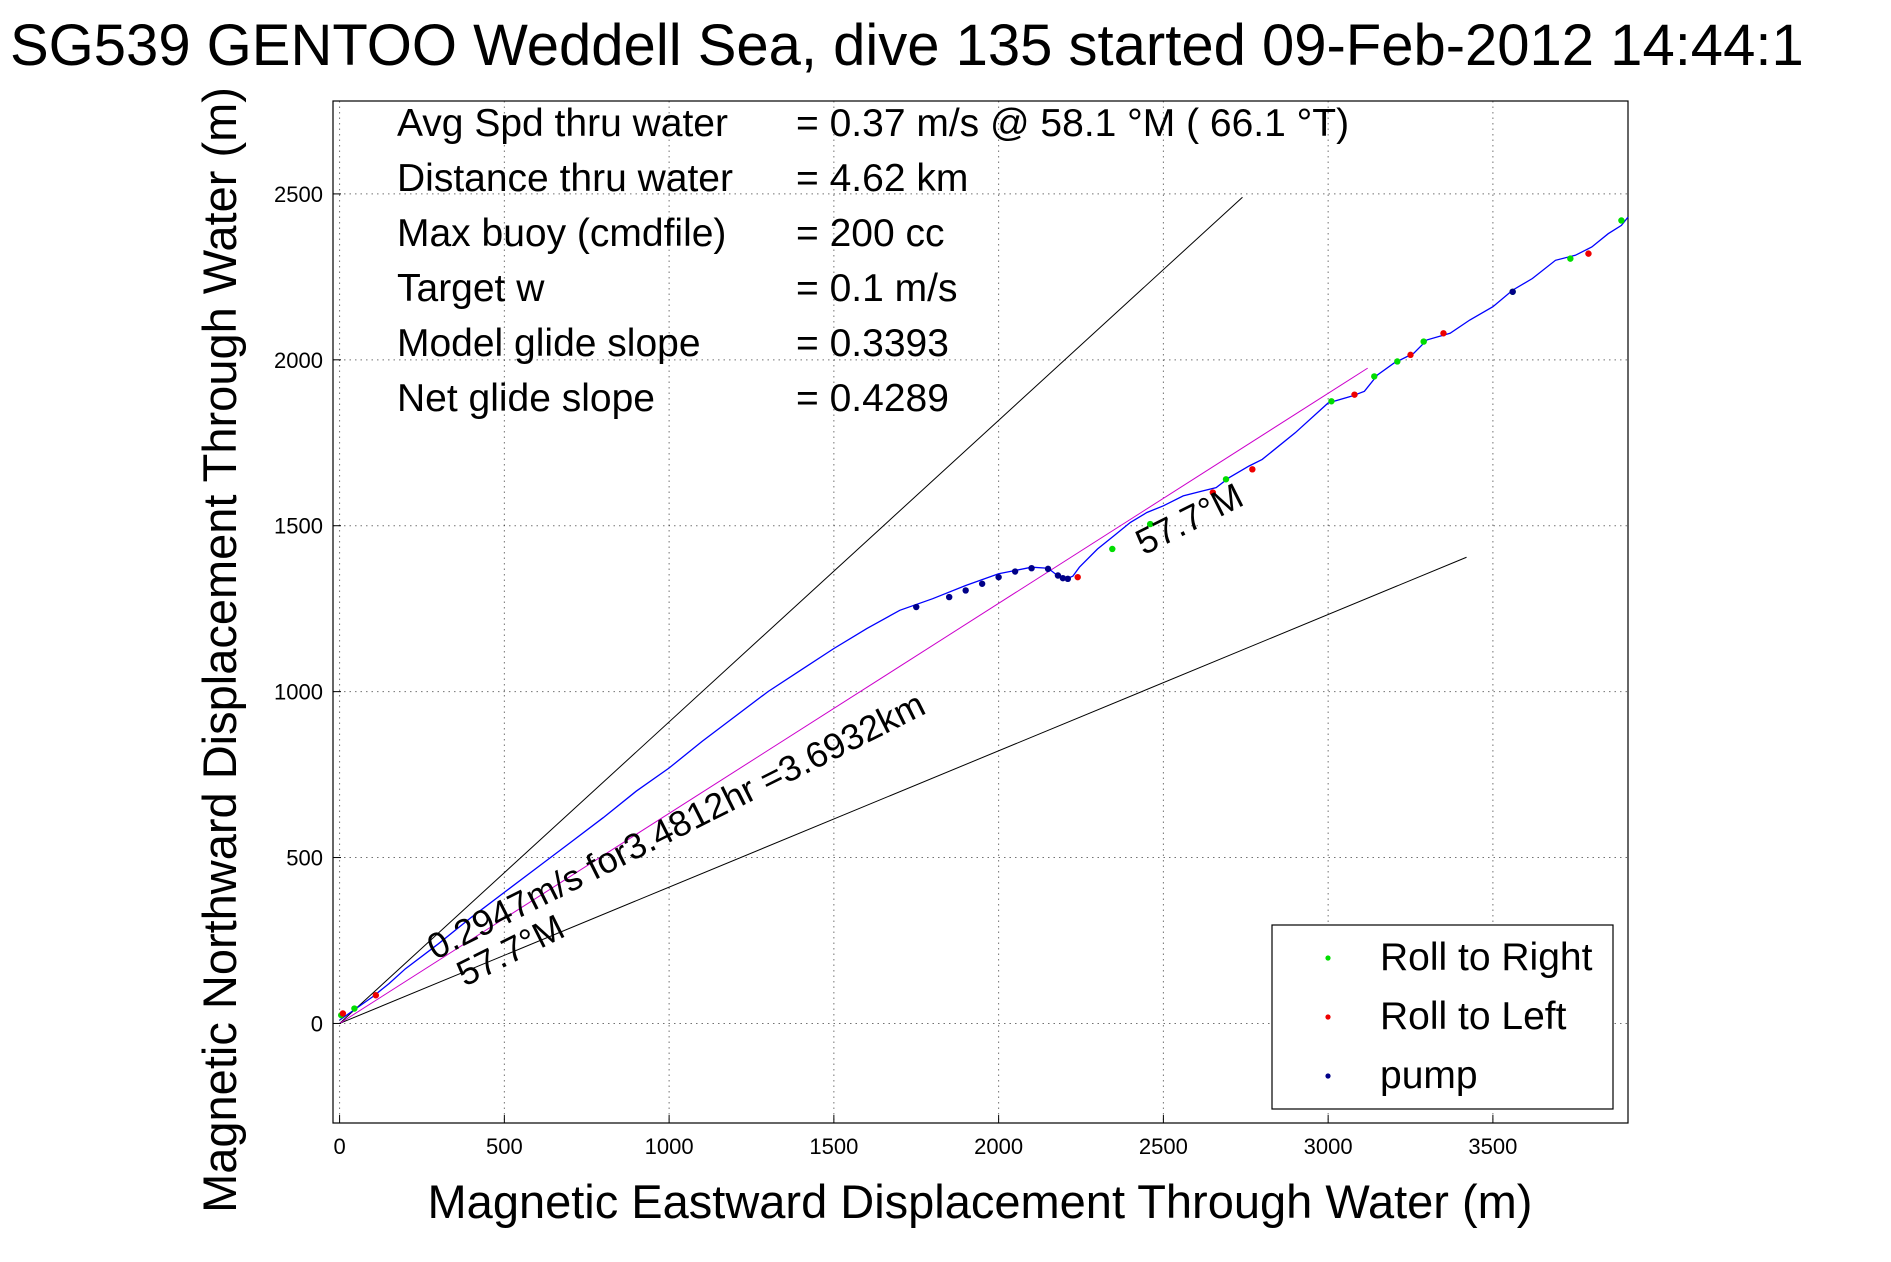 The image size is (1891, 1262). What do you see at coordinates (504, 1146) in the screenshot?
I see `x-tick-label: 500` at bounding box center [504, 1146].